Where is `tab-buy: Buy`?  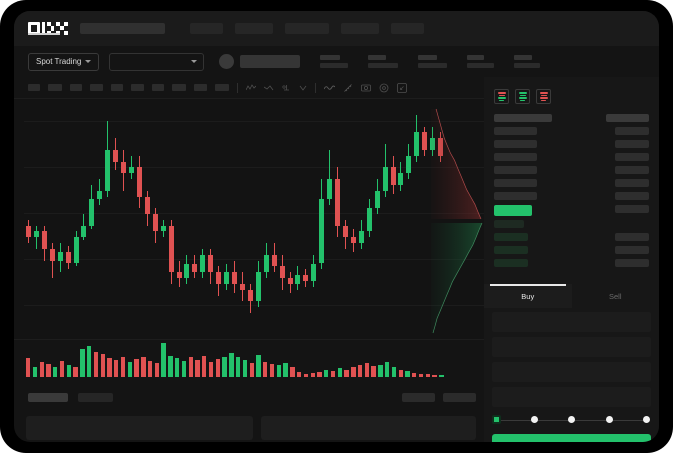 tab-buy: Buy is located at coordinates (528, 296).